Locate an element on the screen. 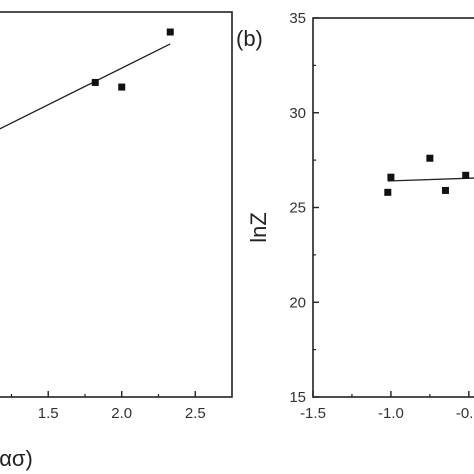  right-y-tick-label: 20 is located at coordinates (297, 302).